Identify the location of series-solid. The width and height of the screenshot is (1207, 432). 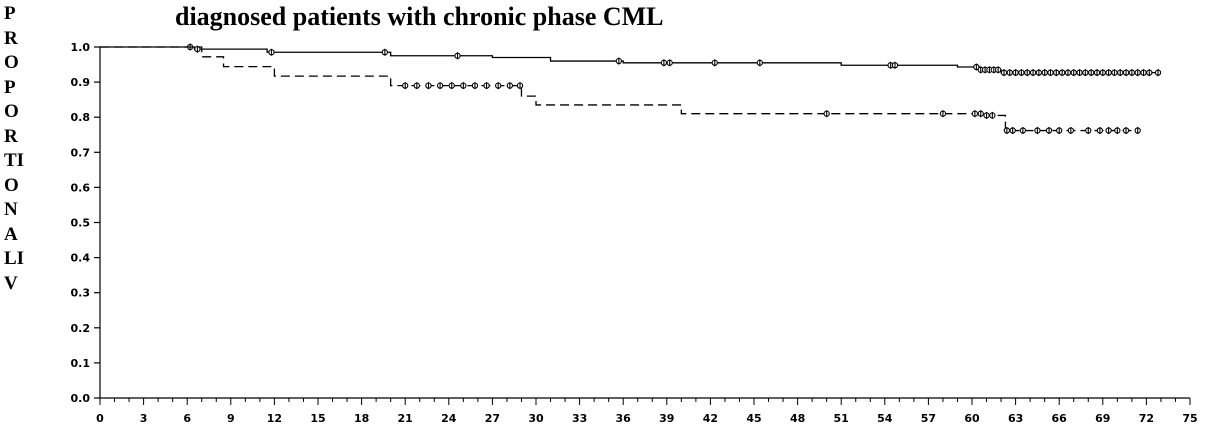
(631, 60).